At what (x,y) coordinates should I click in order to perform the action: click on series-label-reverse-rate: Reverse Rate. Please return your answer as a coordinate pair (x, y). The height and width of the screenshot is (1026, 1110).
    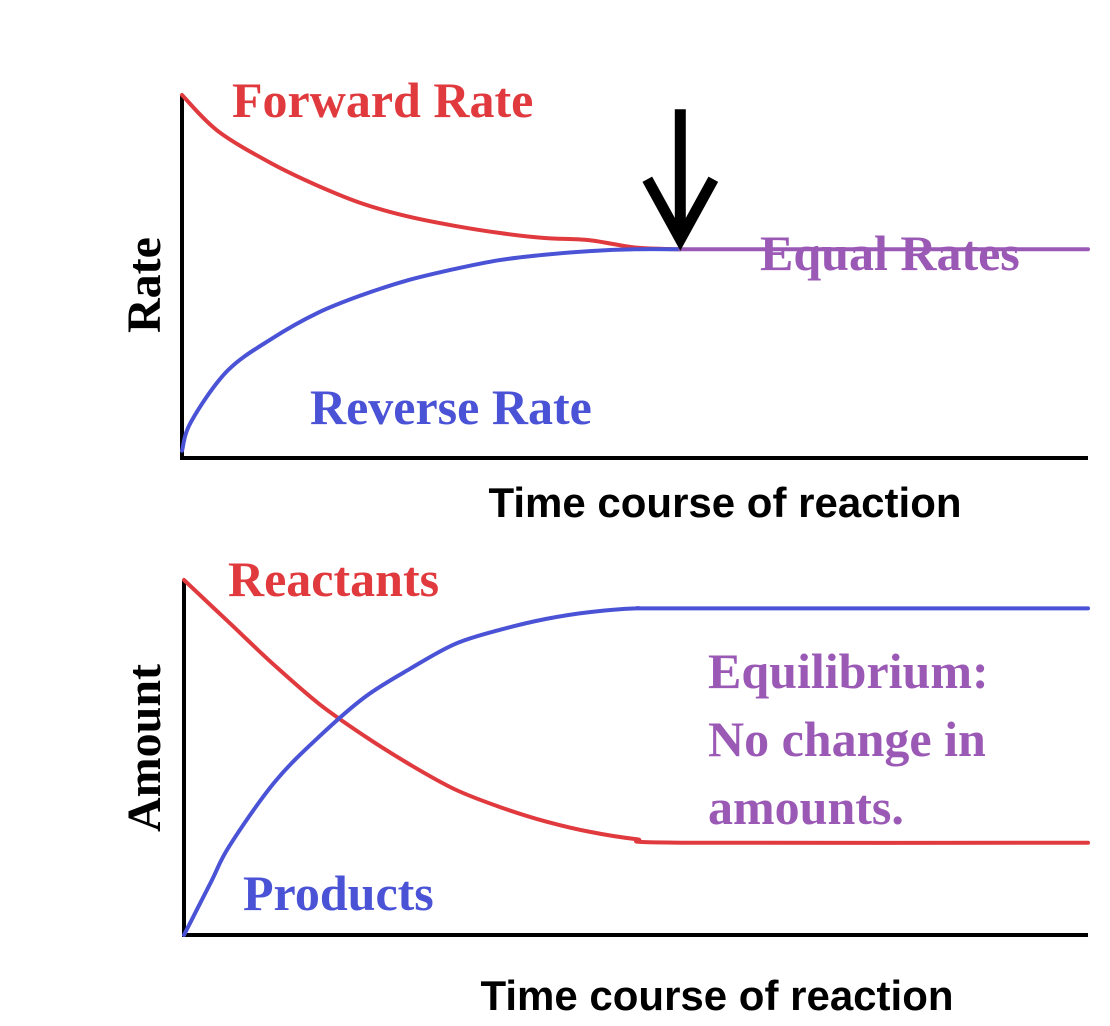
    Looking at the image, I should click on (451, 407).